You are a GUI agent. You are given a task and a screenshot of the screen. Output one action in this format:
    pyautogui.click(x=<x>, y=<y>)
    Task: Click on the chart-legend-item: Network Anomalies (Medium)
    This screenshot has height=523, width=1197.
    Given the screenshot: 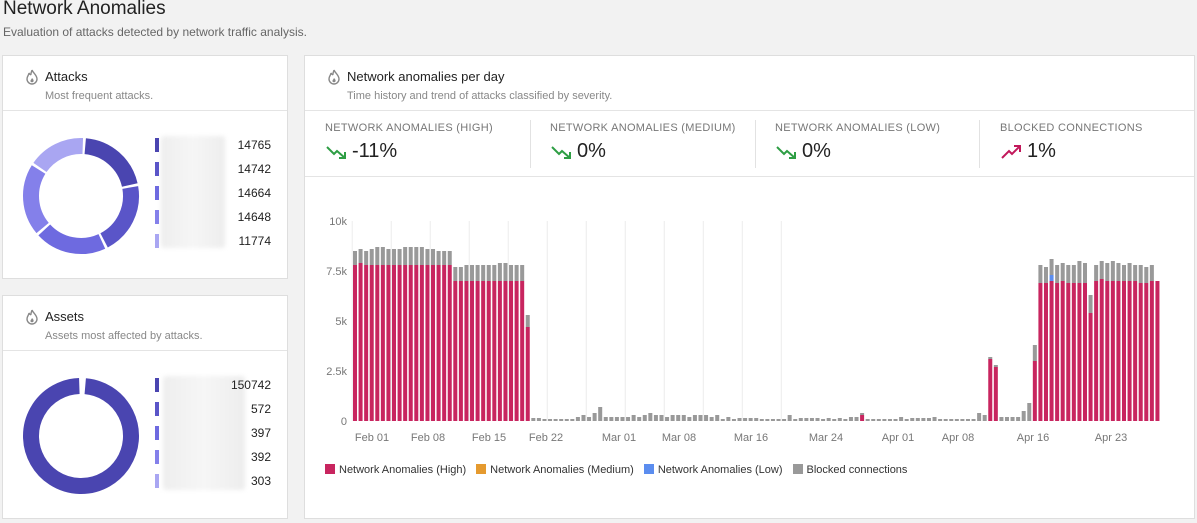 What is the action you would take?
    pyautogui.click(x=555, y=470)
    